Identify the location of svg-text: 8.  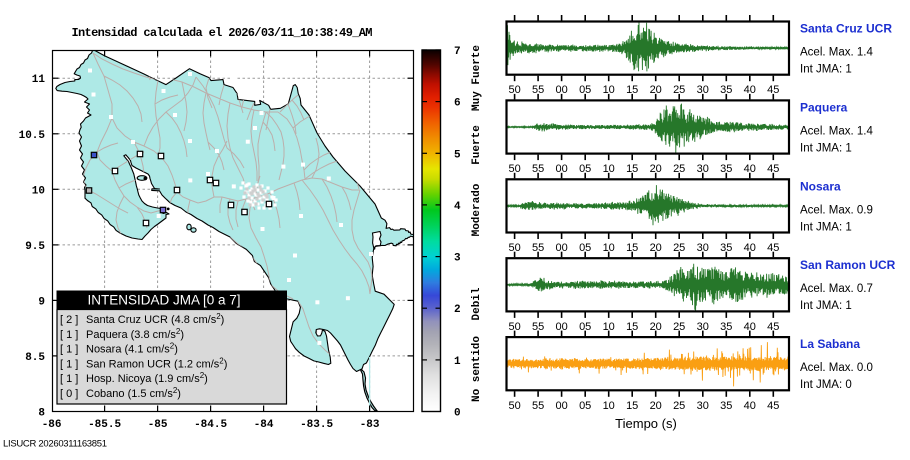
(41, 414).